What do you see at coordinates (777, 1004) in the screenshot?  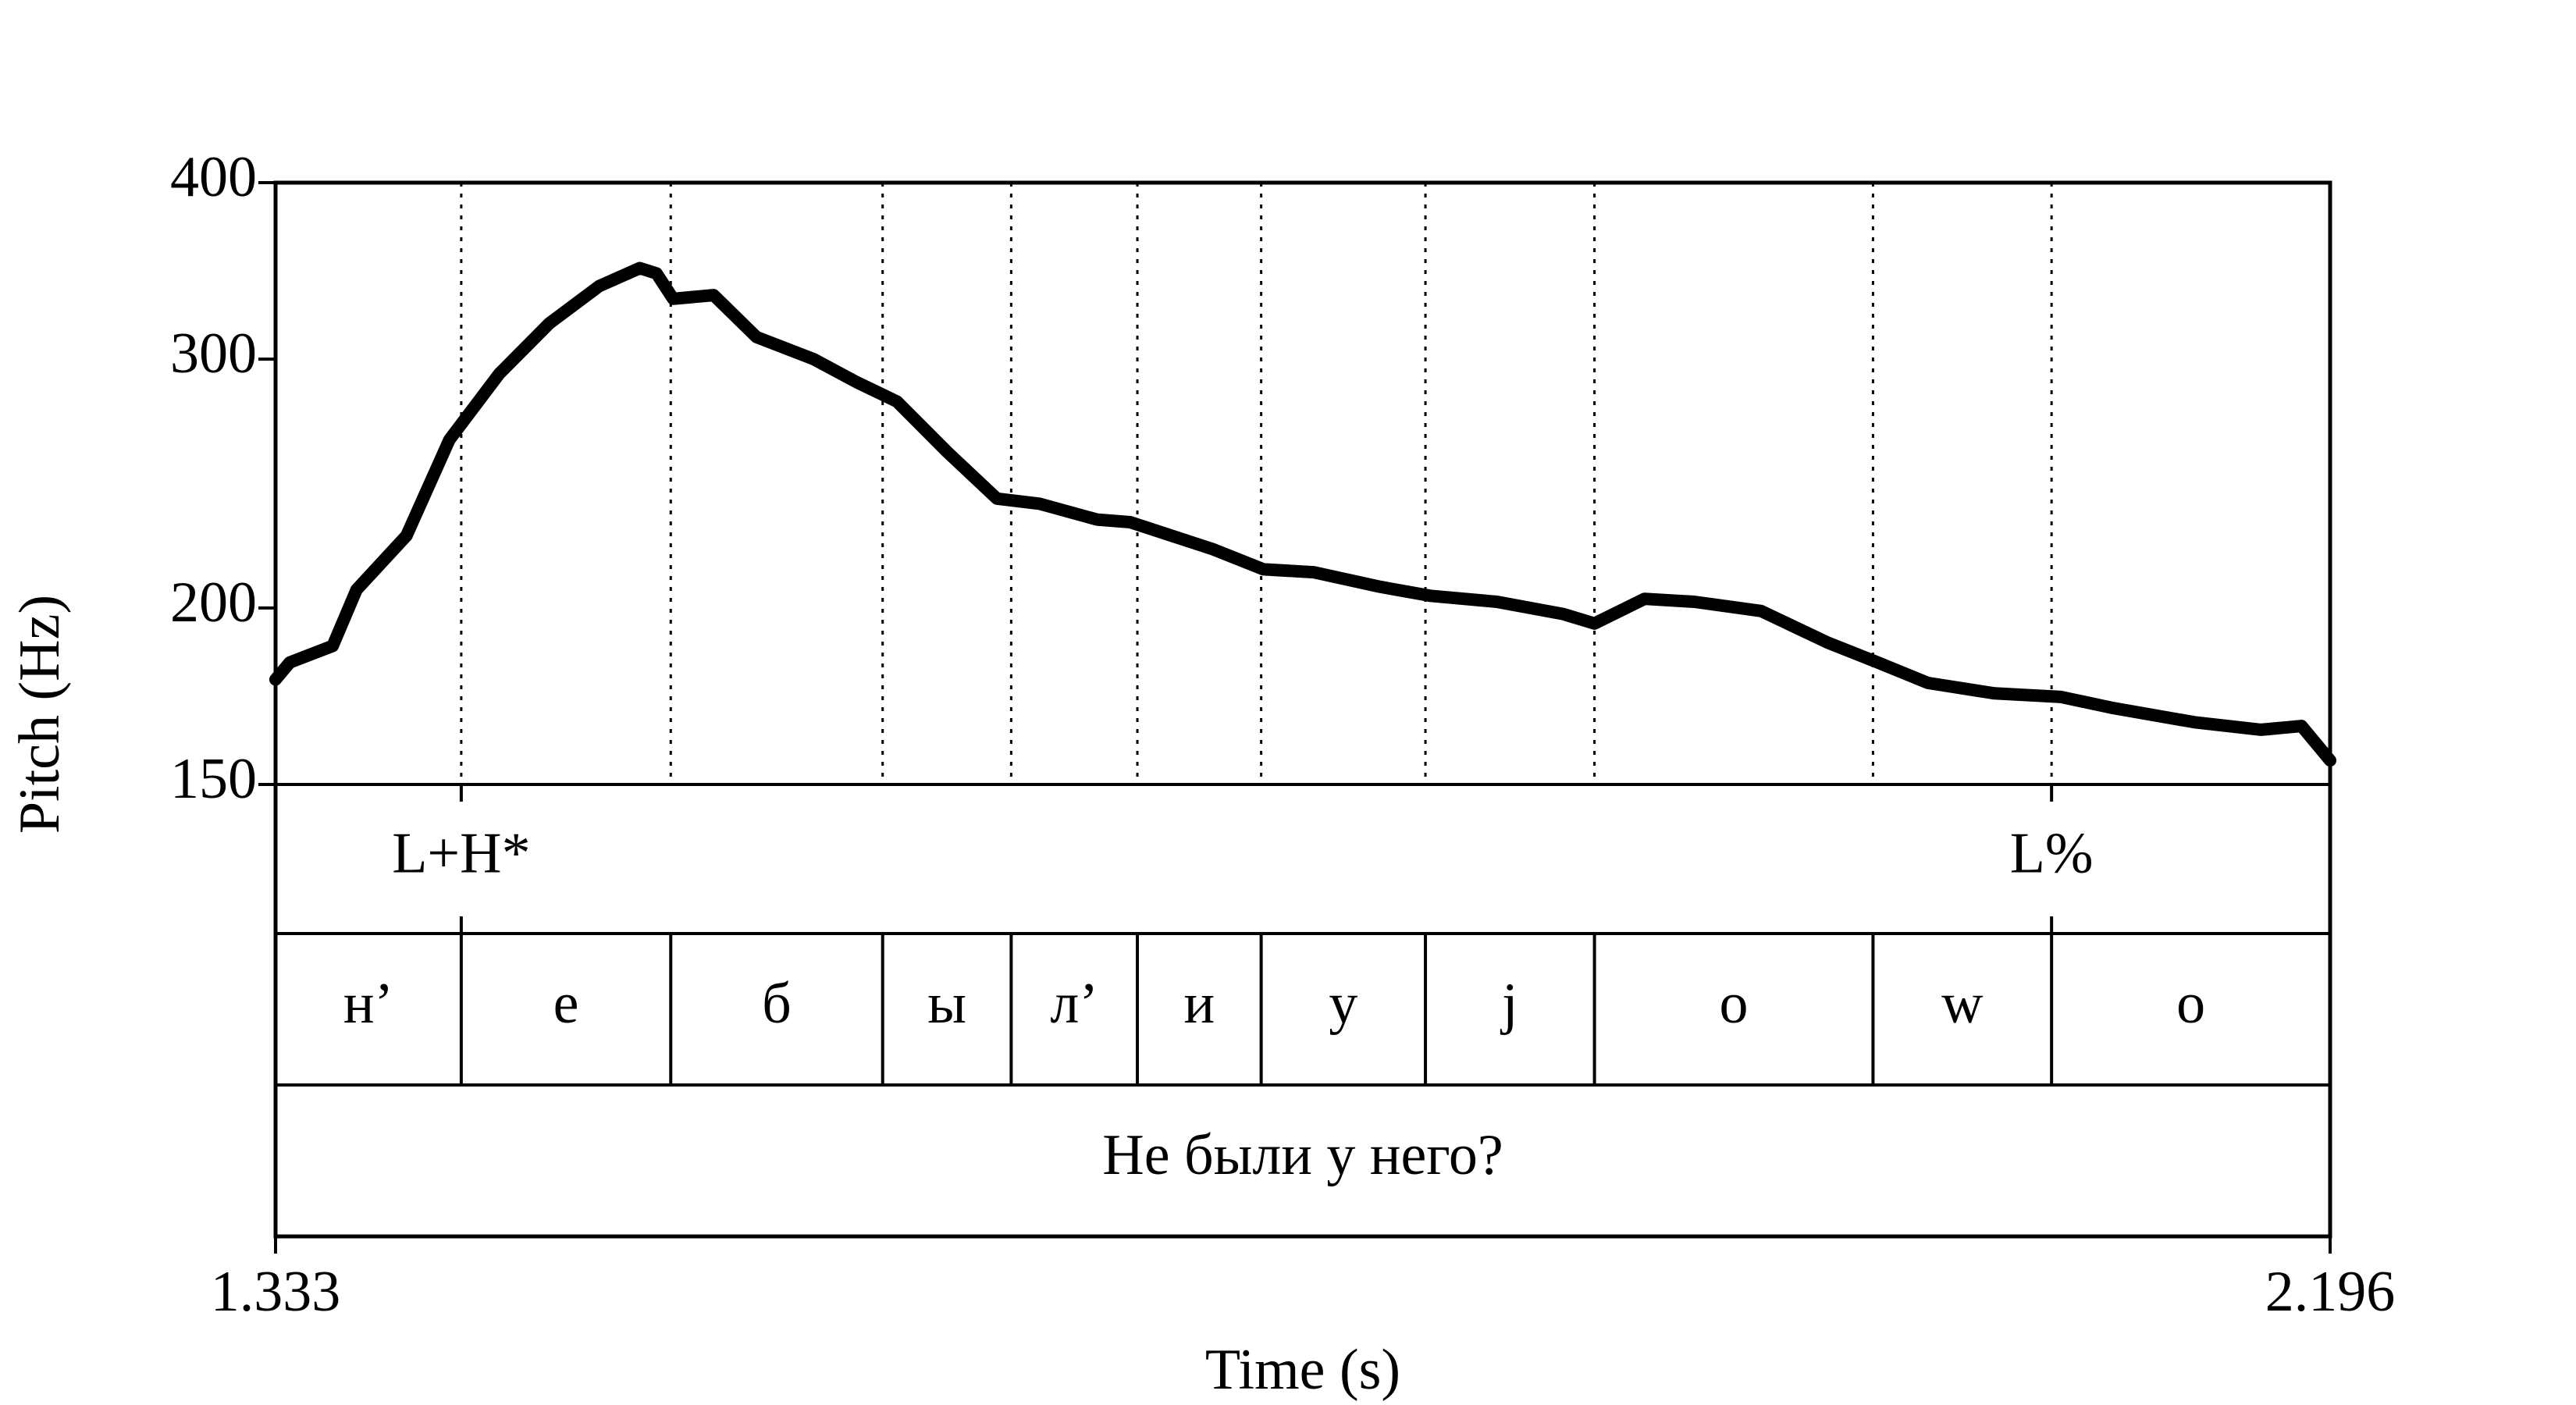 I see `segment-label: б` at bounding box center [777, 1004].